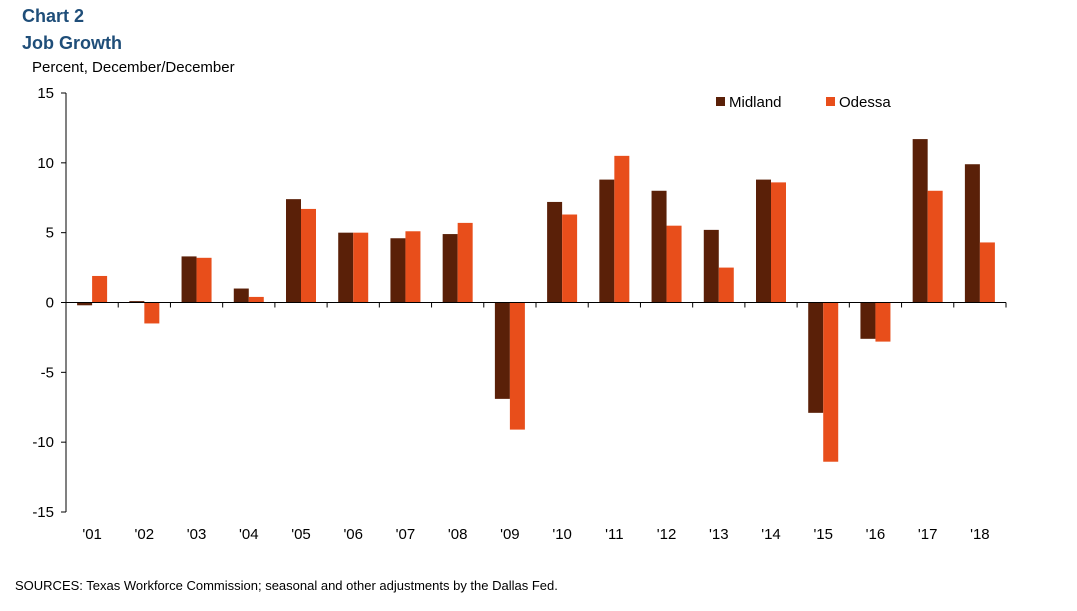 This screenshot has height=611, width=1077. Describe the element at coordinates (197, 534) in the screenshot. I see `x-tick-label: '03` at that location.